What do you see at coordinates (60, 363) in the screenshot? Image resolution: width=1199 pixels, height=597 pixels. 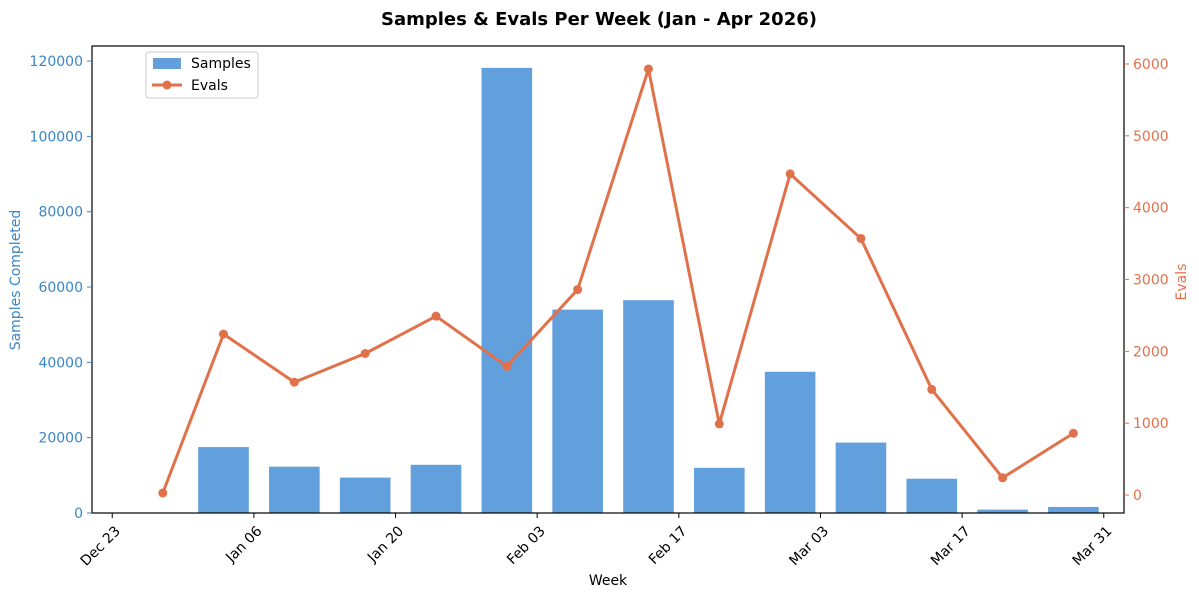 I see `y-left-tick-label: 40000` at bounding box center [60, 363].